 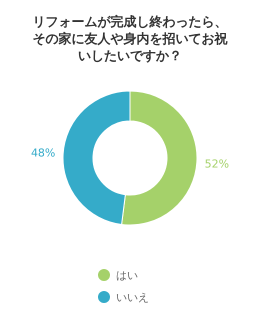 What do you see at coordinates (43, 153) in the screenshot?
I see `data-label: 48%` at bounding box center [43, 153].